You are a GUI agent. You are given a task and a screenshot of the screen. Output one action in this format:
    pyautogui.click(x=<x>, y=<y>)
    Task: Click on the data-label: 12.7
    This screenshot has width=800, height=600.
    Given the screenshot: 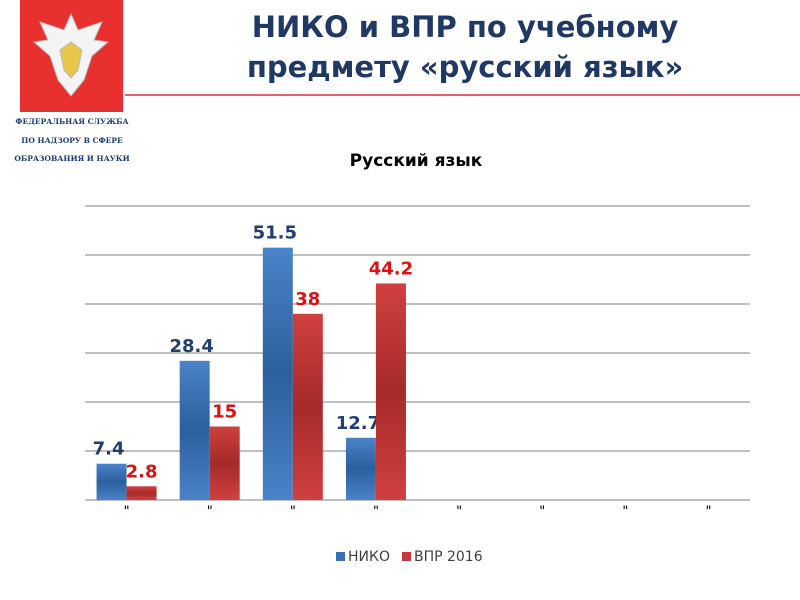 What is the action you would take?
    pyautogui.click(x=358, y=423)
    